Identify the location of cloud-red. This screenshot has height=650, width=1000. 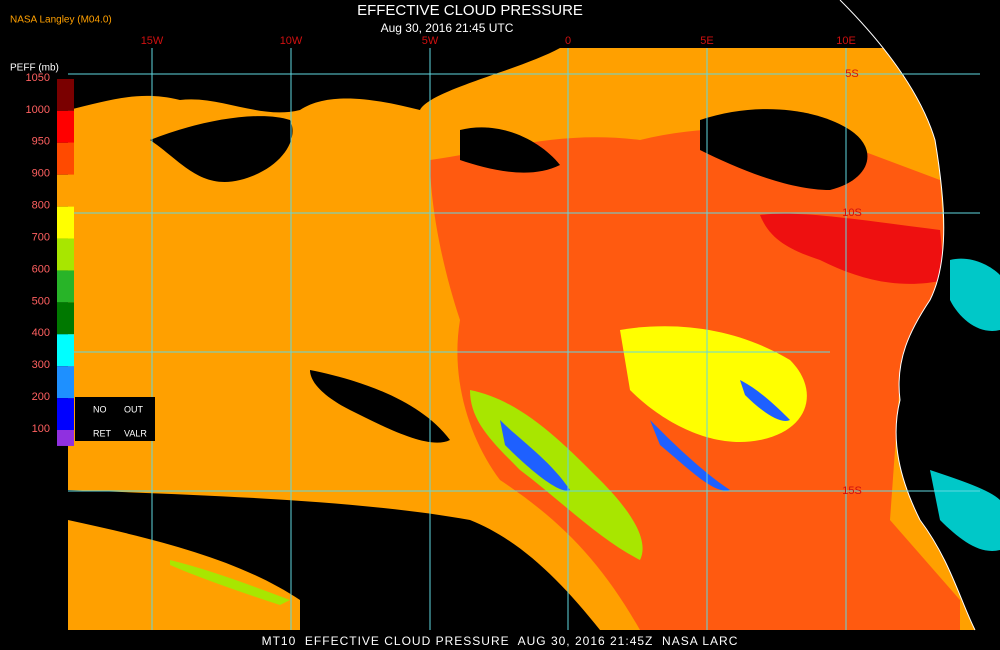
(852, 248).